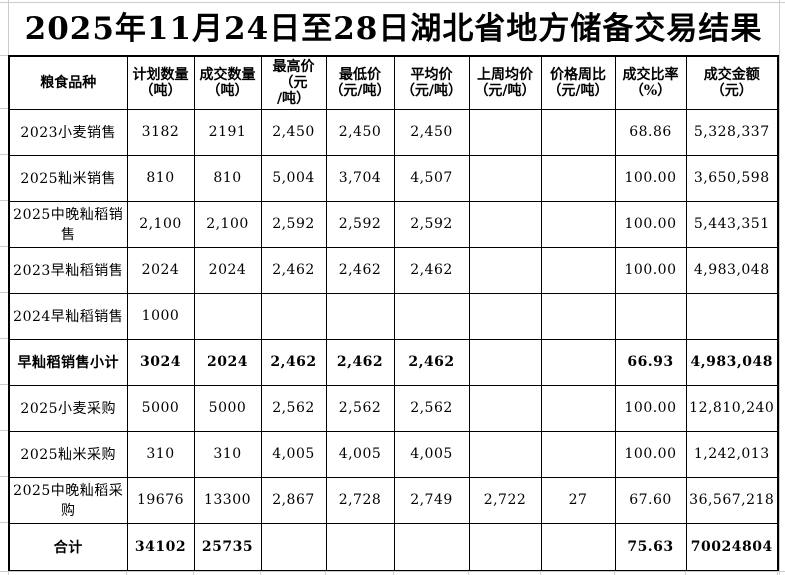 This screenshot has width=785, height=575. Describe the element at coordinates (68, 270) in the screenshot. I see `grain-variety-cell: 2023早籼稻销售` at that location.